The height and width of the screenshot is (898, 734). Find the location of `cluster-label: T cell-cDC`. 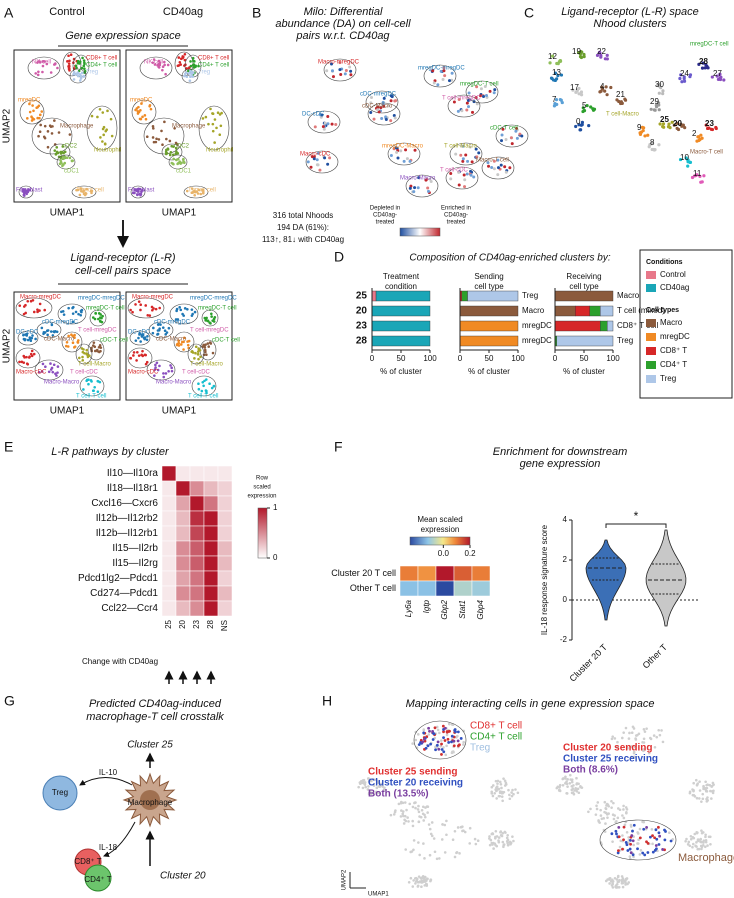

cluster-label: T cell-cDC is located at coordinates (196, 373).